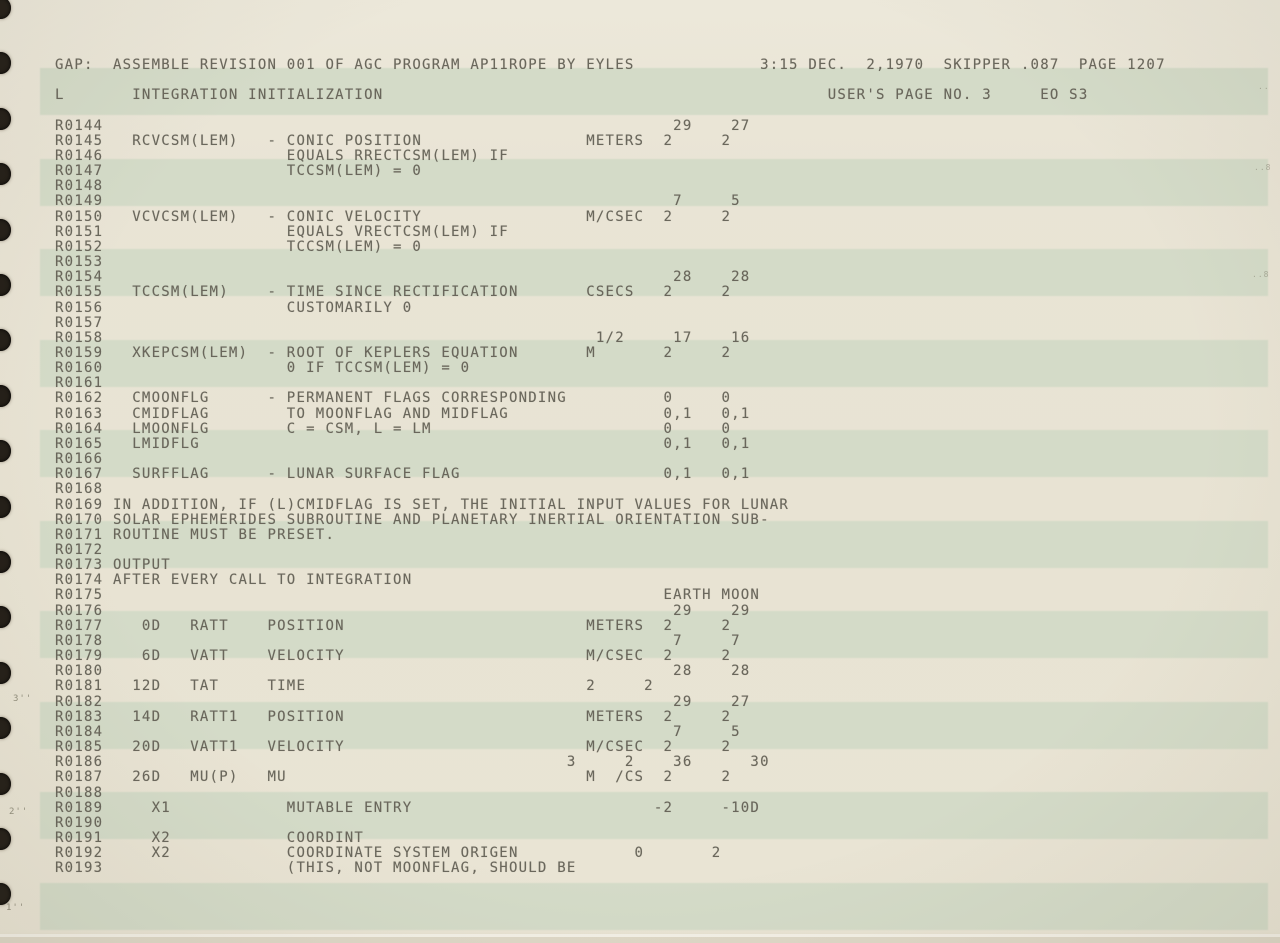  What do you see at coordinates (19, 812) in the screenshot?
I see `ruler-mark-2in: 2''` at bounding box center [19, 812].